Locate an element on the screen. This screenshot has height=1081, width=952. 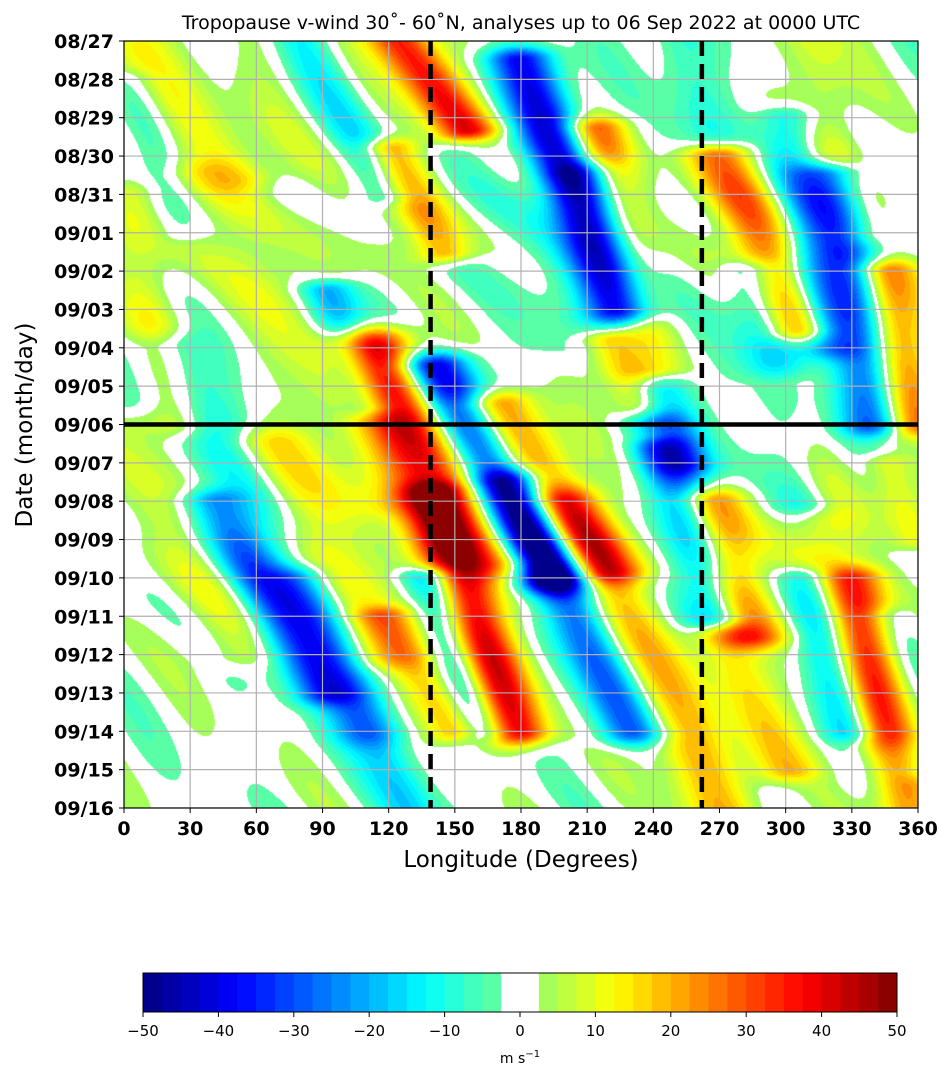
y-tick-label: 09/08 is located at coordinates (84, 502).